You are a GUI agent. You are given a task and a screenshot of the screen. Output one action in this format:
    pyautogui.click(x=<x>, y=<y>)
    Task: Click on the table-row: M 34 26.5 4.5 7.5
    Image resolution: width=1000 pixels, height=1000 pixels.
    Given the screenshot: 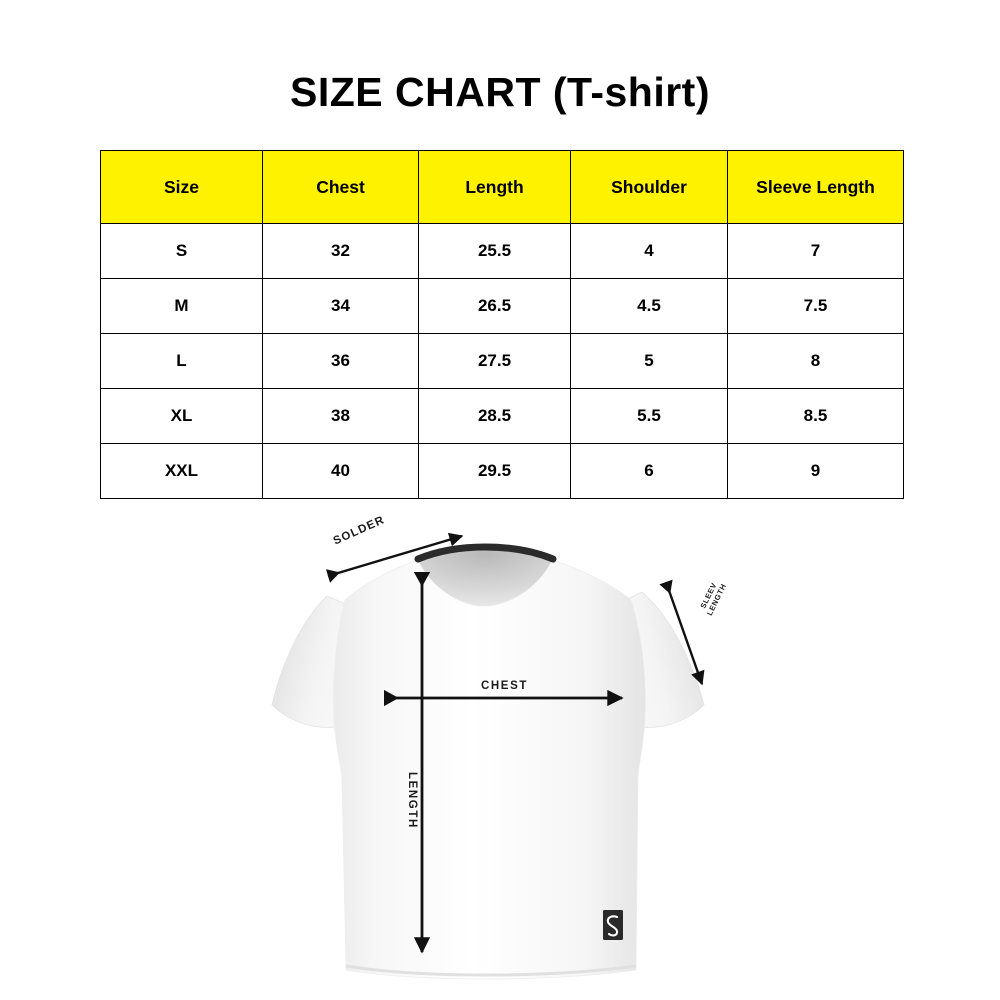 What is the action you would take?
    pyautogui.click(x=502, y=306)
    